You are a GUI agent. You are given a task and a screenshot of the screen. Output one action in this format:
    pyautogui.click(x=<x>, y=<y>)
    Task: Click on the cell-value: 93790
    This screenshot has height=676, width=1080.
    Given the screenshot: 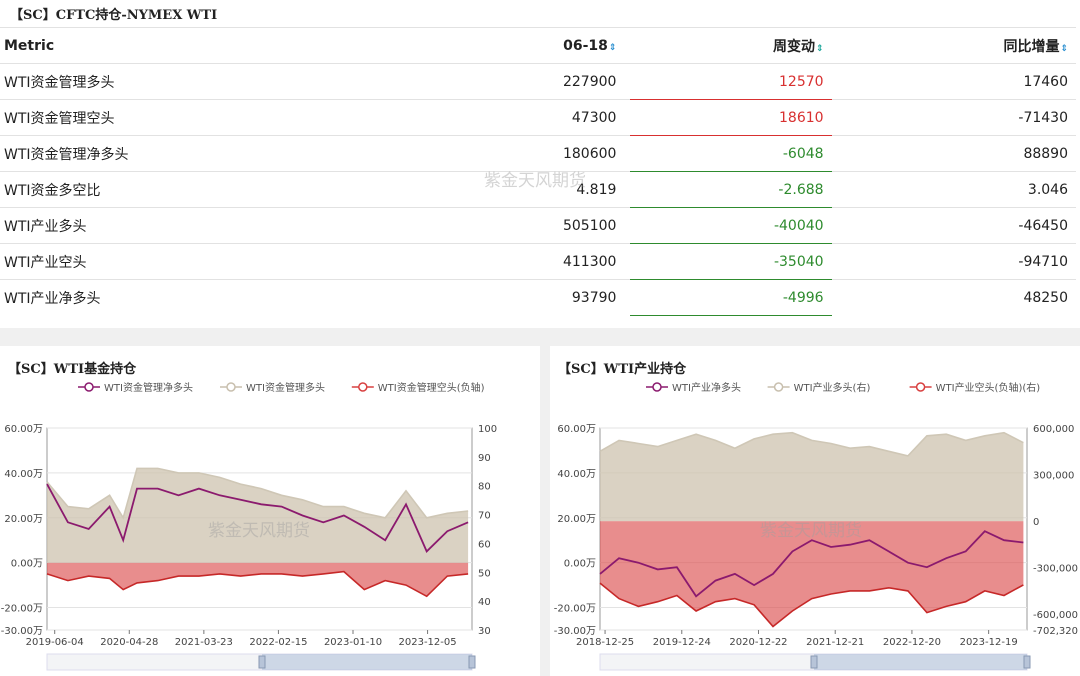 What is the action you would take?
    pyautogui.click(x=521, y=297)
    